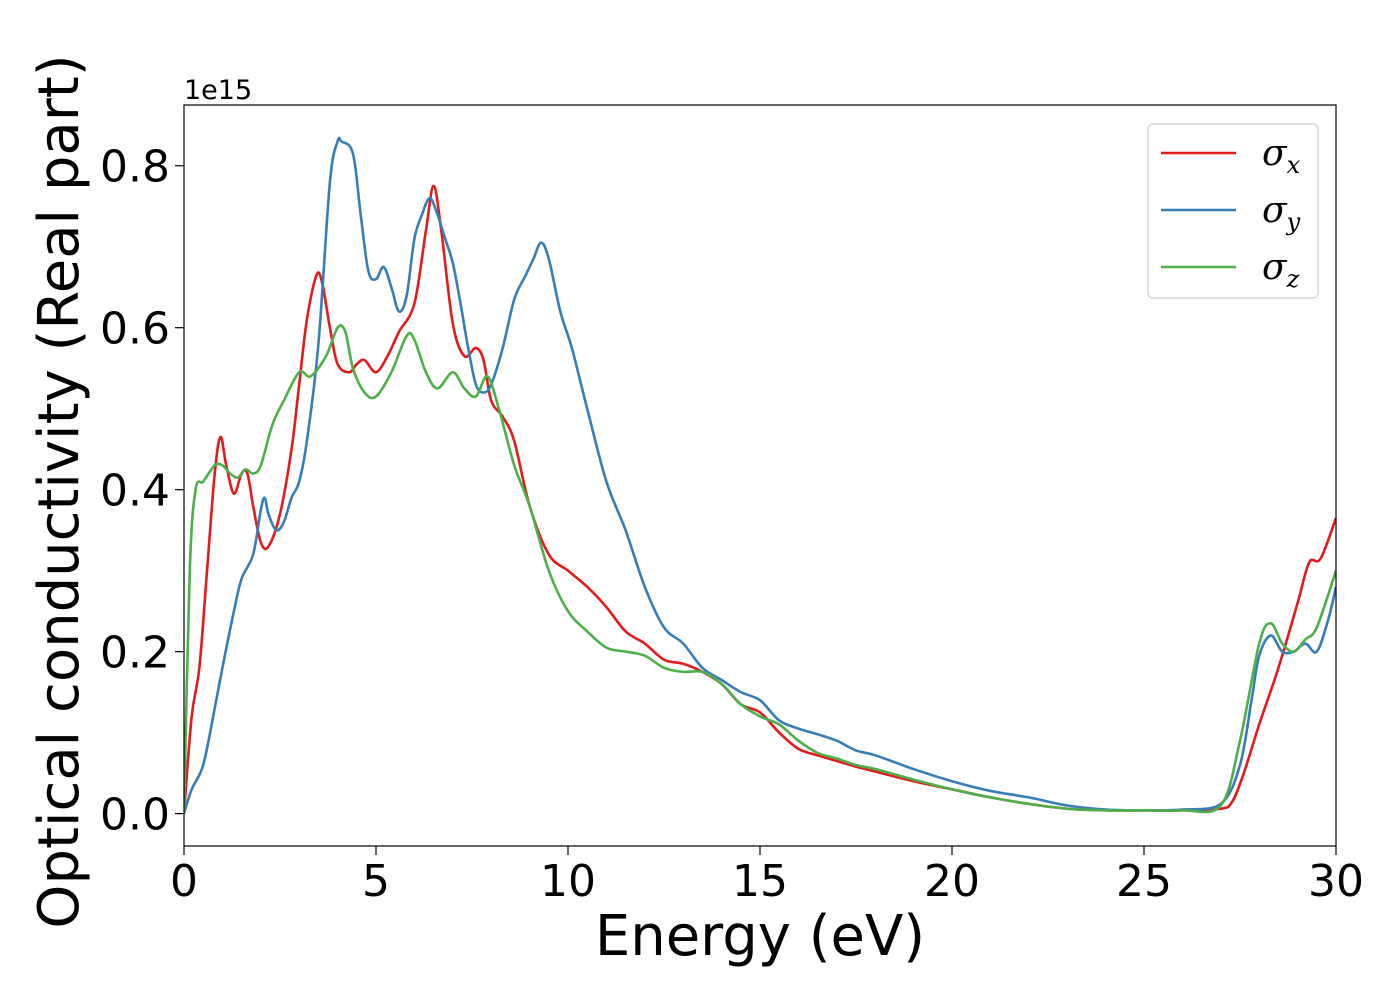  I want to click on x-tick-label: 0, so click(184, 881).